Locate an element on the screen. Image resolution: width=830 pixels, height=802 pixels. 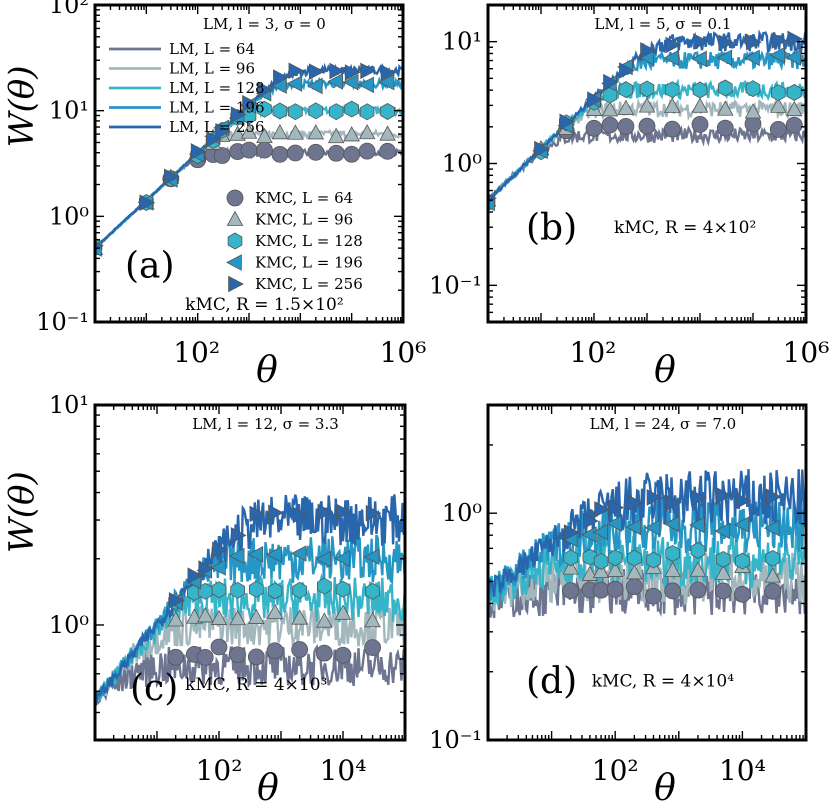
top-annotation: LM, l = 12, σ = 3.3 is located at coordinates (265, 424).